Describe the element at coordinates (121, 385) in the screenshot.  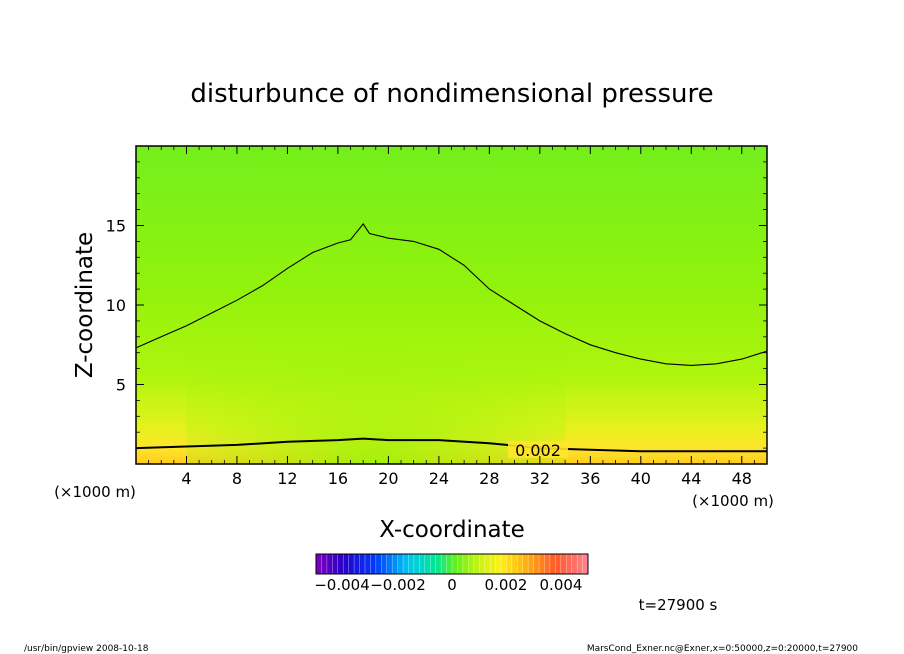
I see `y-tick-label-1: 5` at that location.